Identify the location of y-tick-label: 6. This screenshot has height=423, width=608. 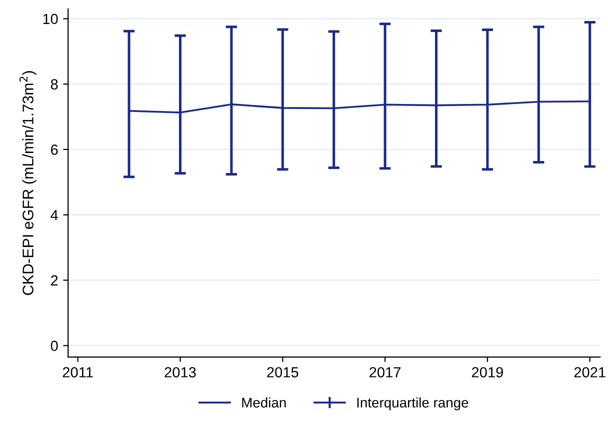
(54, 149).